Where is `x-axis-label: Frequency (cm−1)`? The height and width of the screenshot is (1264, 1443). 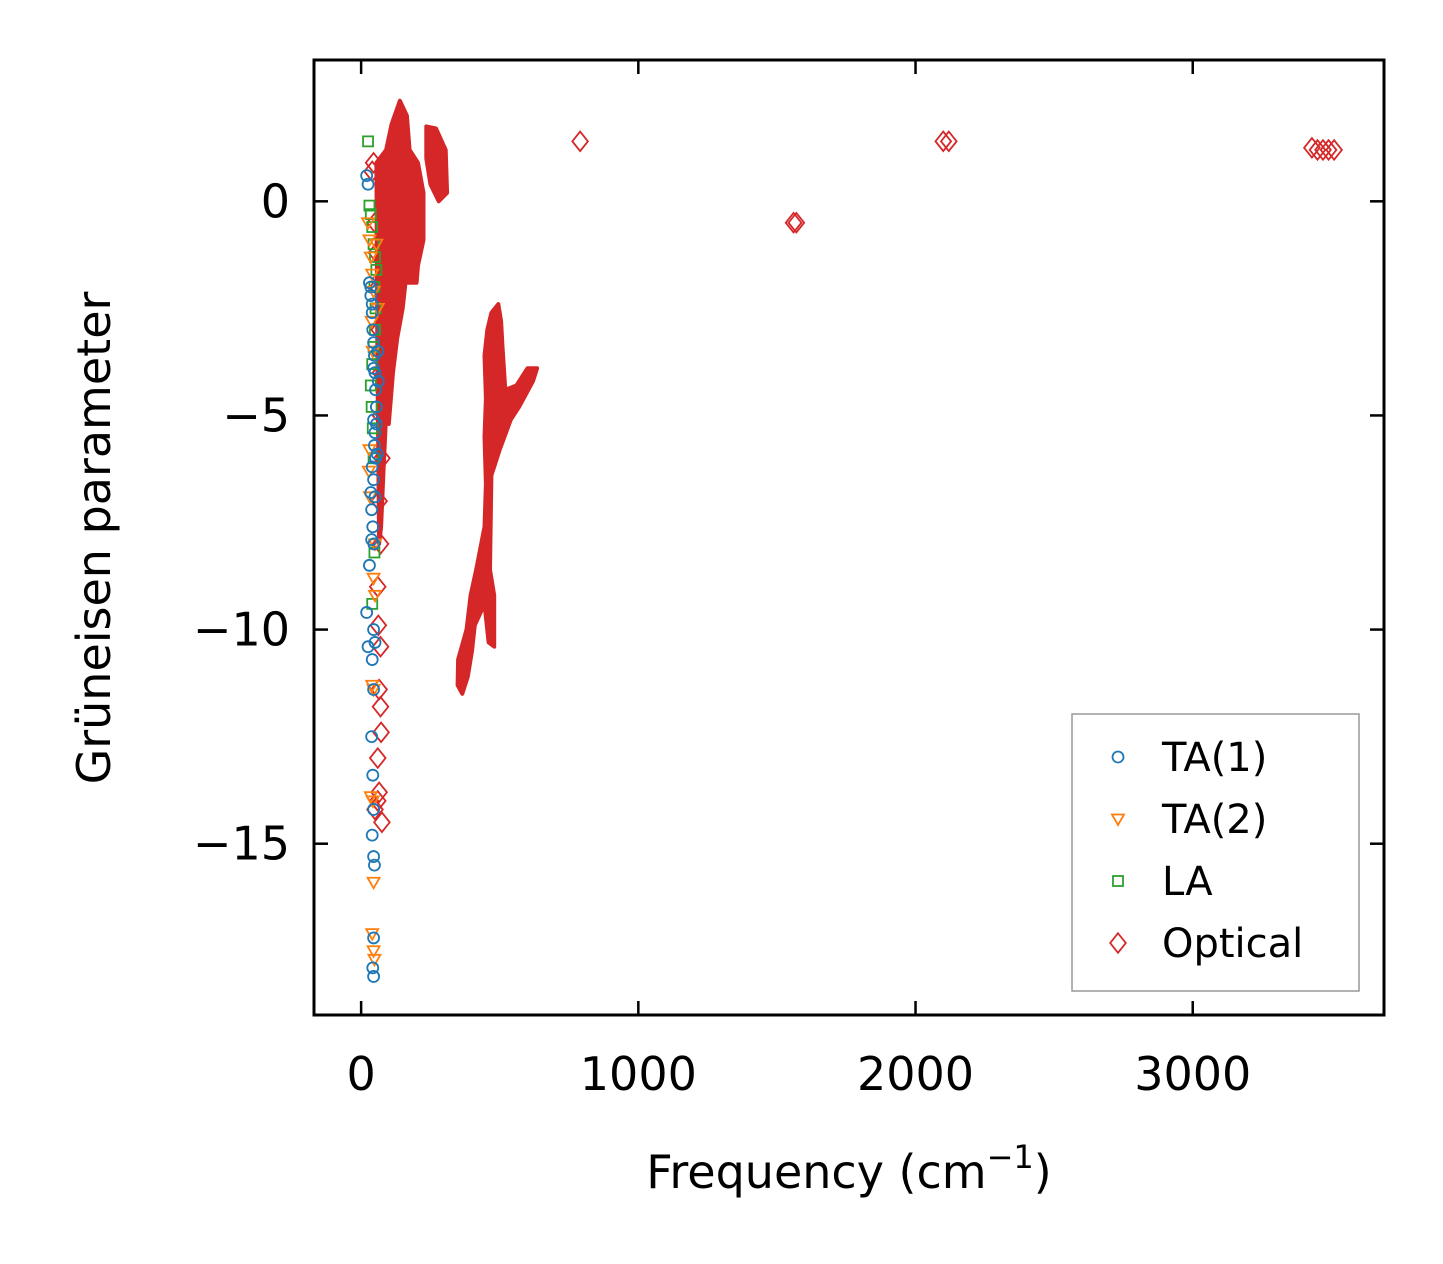 x-axis-label: Frequency (cm−1) is located at coordinates (848, 1168).